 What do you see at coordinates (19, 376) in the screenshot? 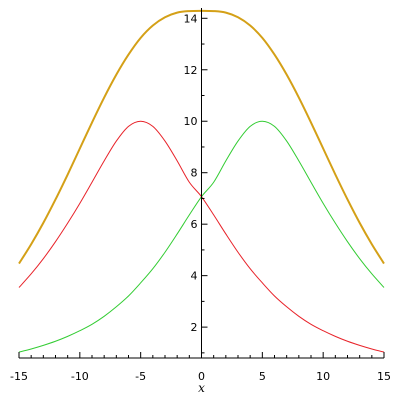
I see `x-tick-label: -15` at bounding box center [19, 376].